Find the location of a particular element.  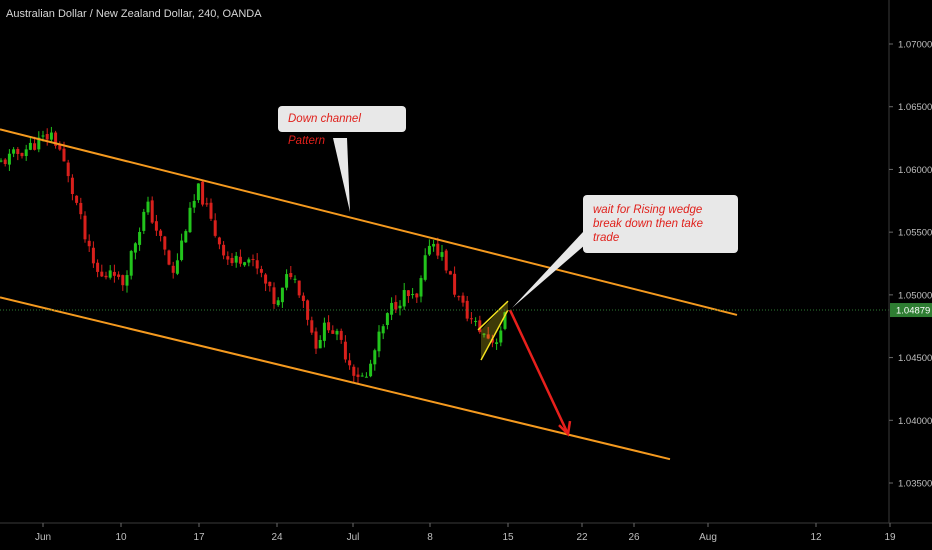

time-tick-label: Jul is located at coordinates (353, 537).